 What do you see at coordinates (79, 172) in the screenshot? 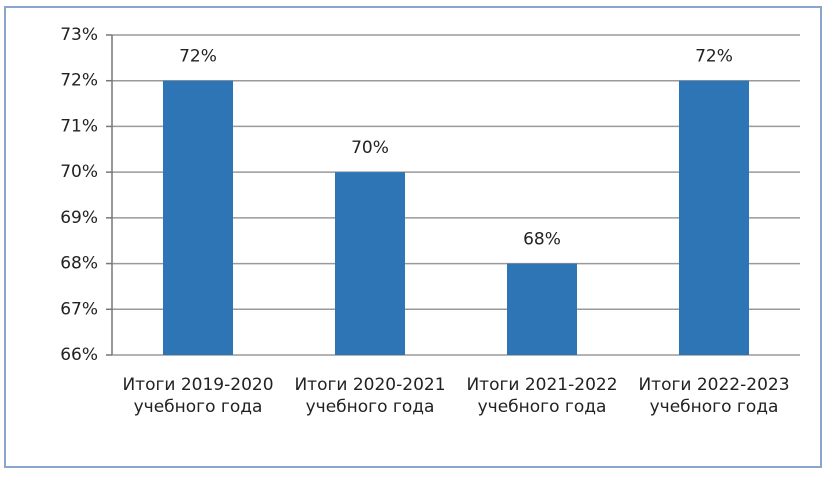
I see `y-tick-label: 70%` at bounding box center [79, 172].